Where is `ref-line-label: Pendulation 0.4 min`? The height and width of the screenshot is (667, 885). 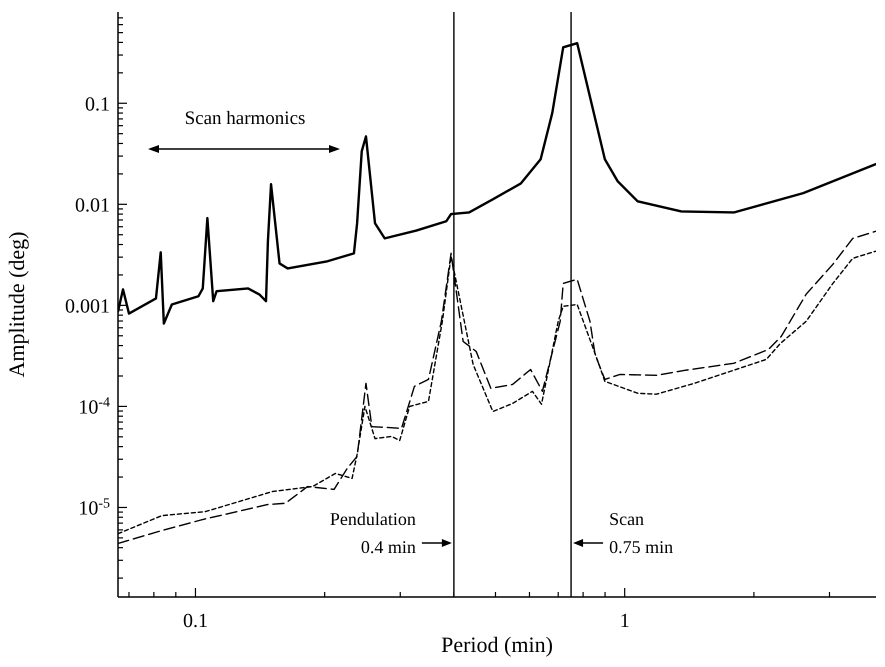
ref-line-label: Pendulation 0.4 min is located at coordinates (373, 533).